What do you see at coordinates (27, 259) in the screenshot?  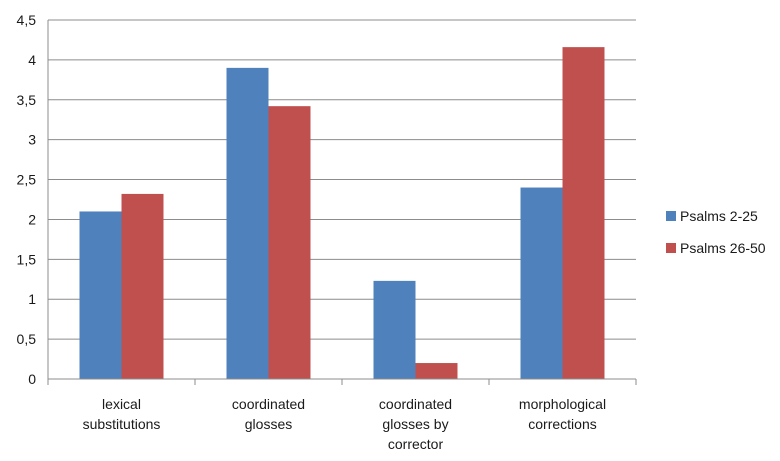 I see `y-tick-label: 1,5` at bounding box center [27, 259].